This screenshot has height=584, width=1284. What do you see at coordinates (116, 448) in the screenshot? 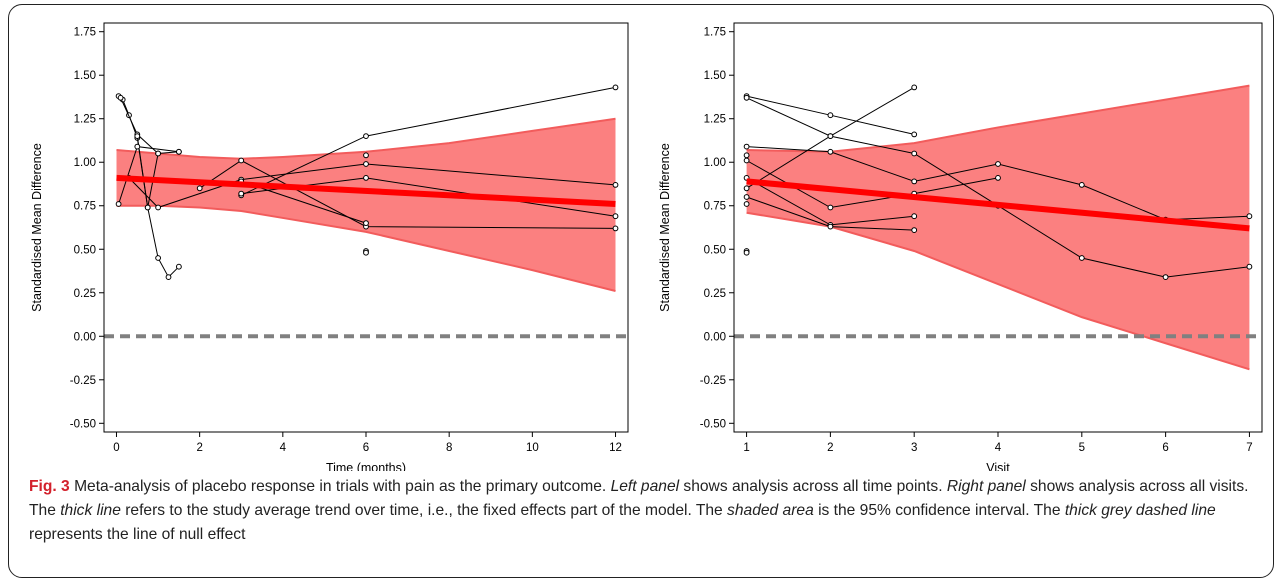
I see `x-tick-label: 0` at bounding box center [116, 448].